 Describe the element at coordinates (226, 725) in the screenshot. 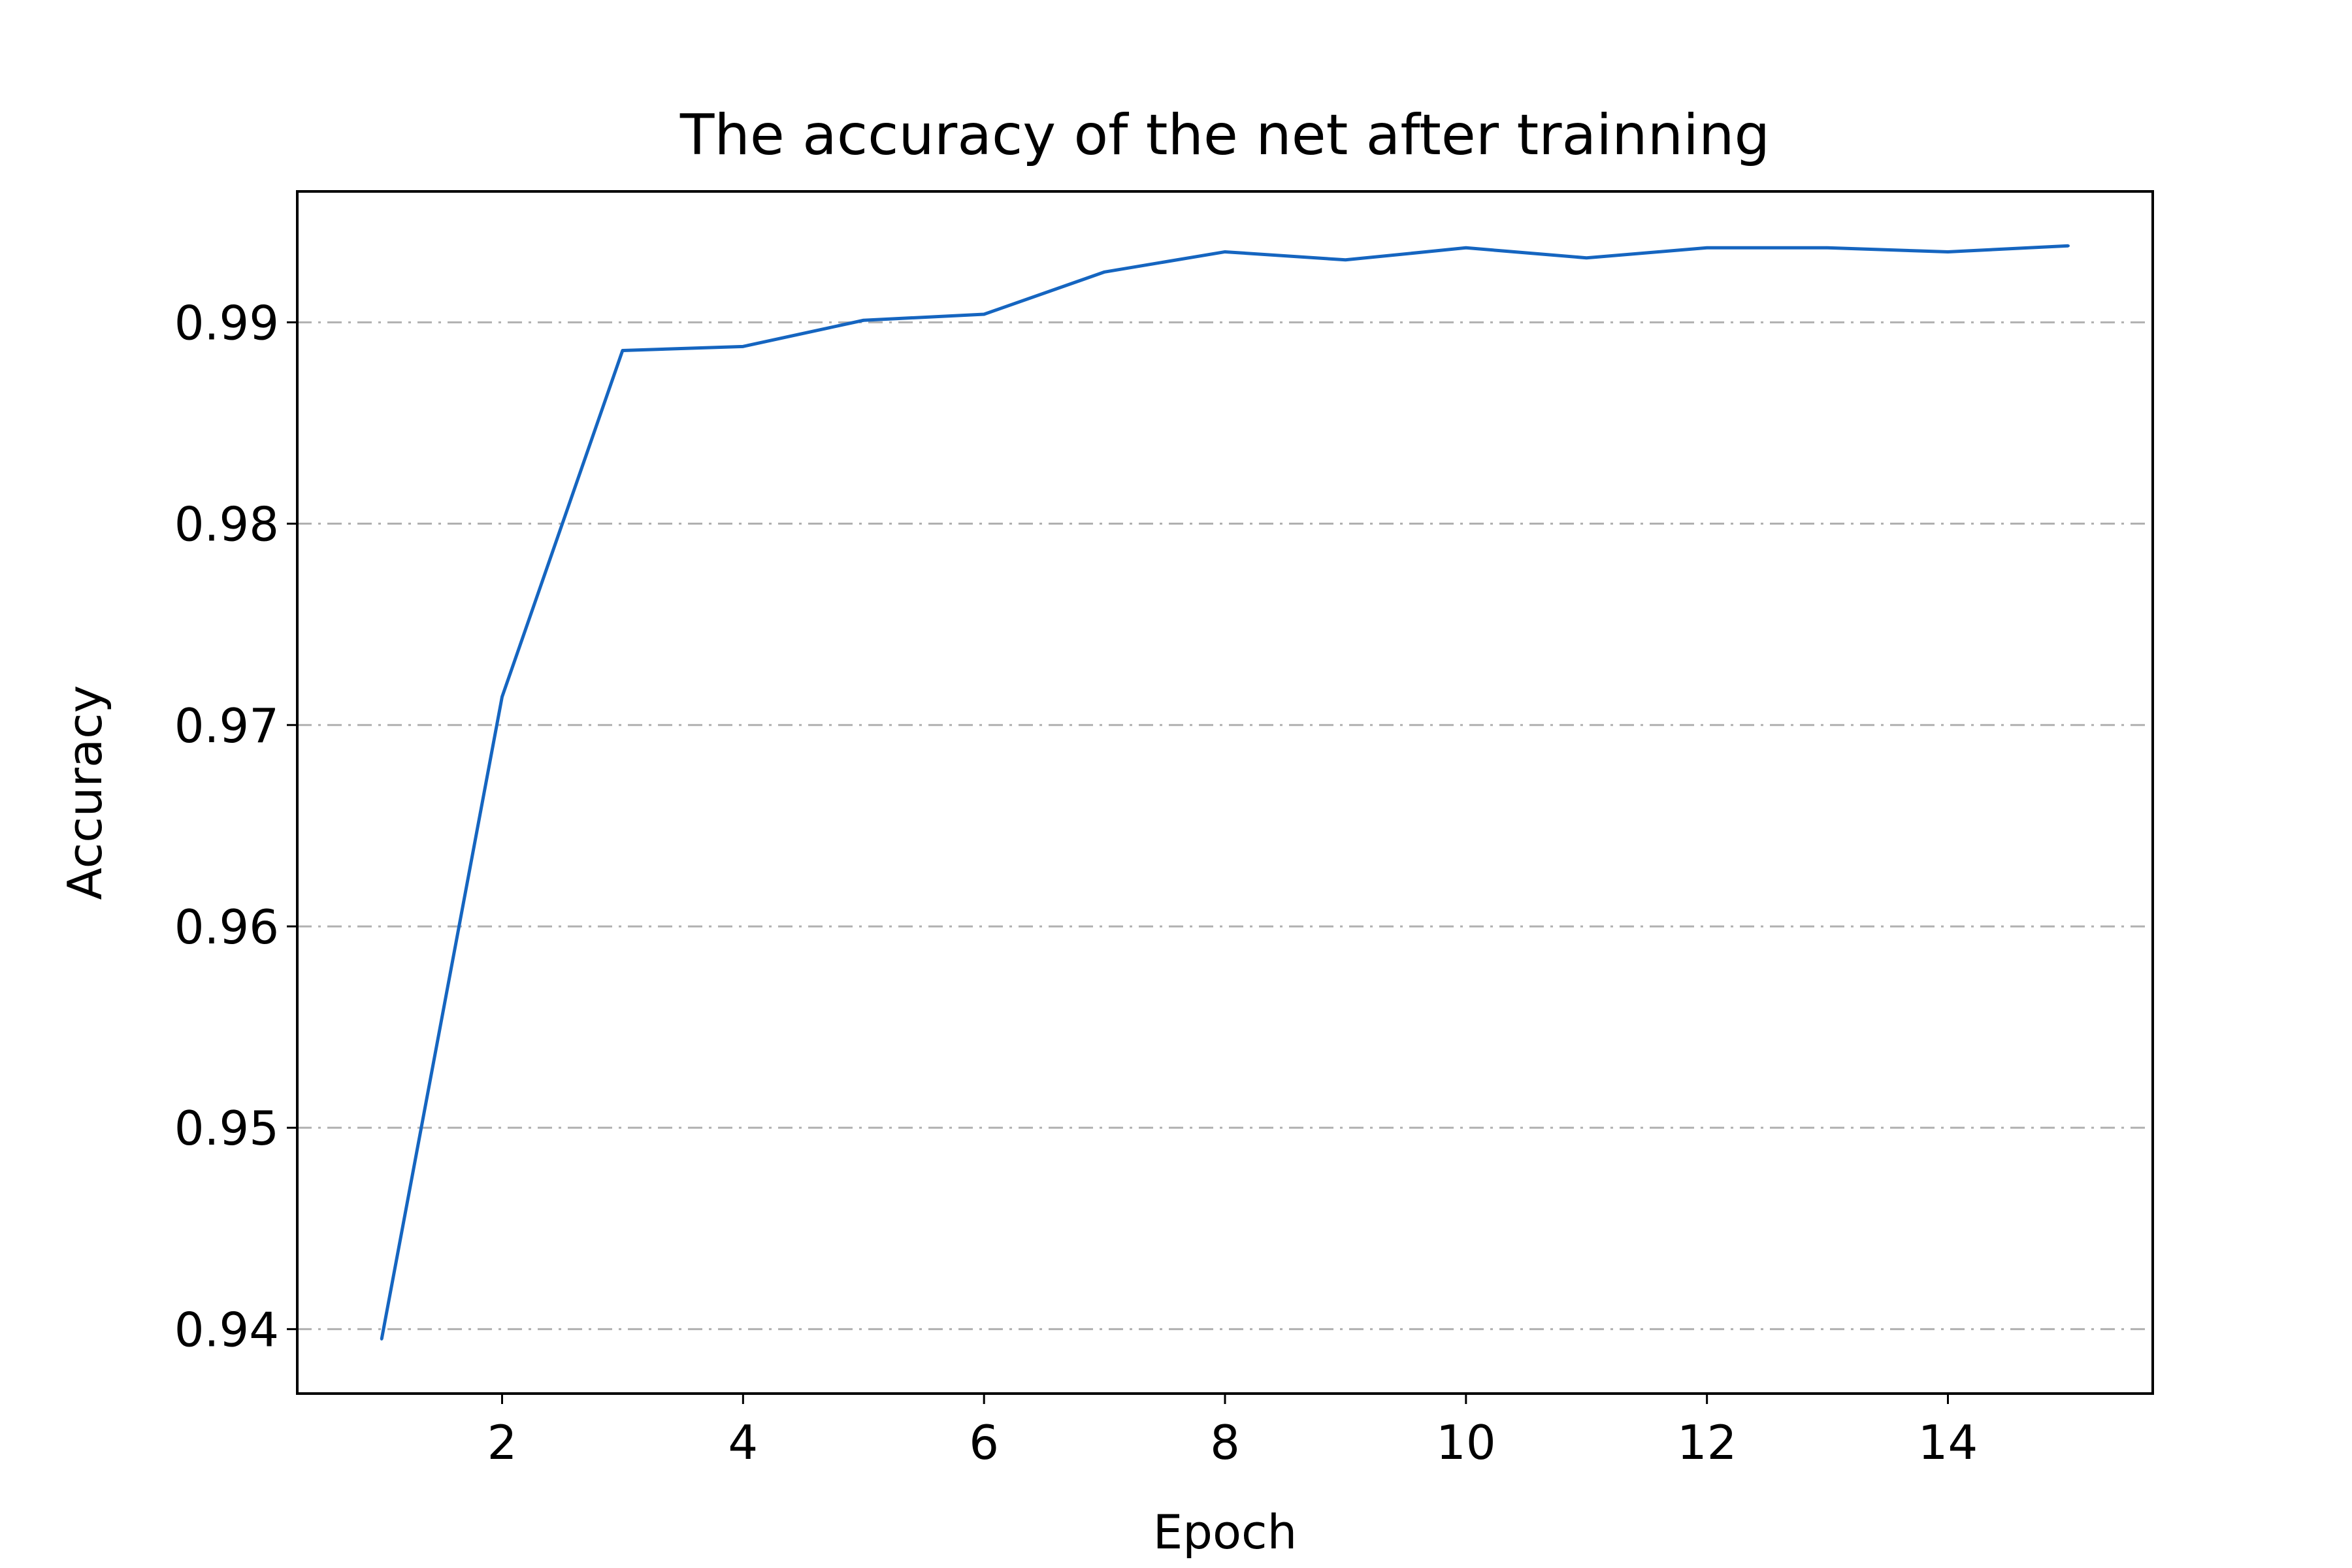

I see `y-tick-label: 0.97` at that location.